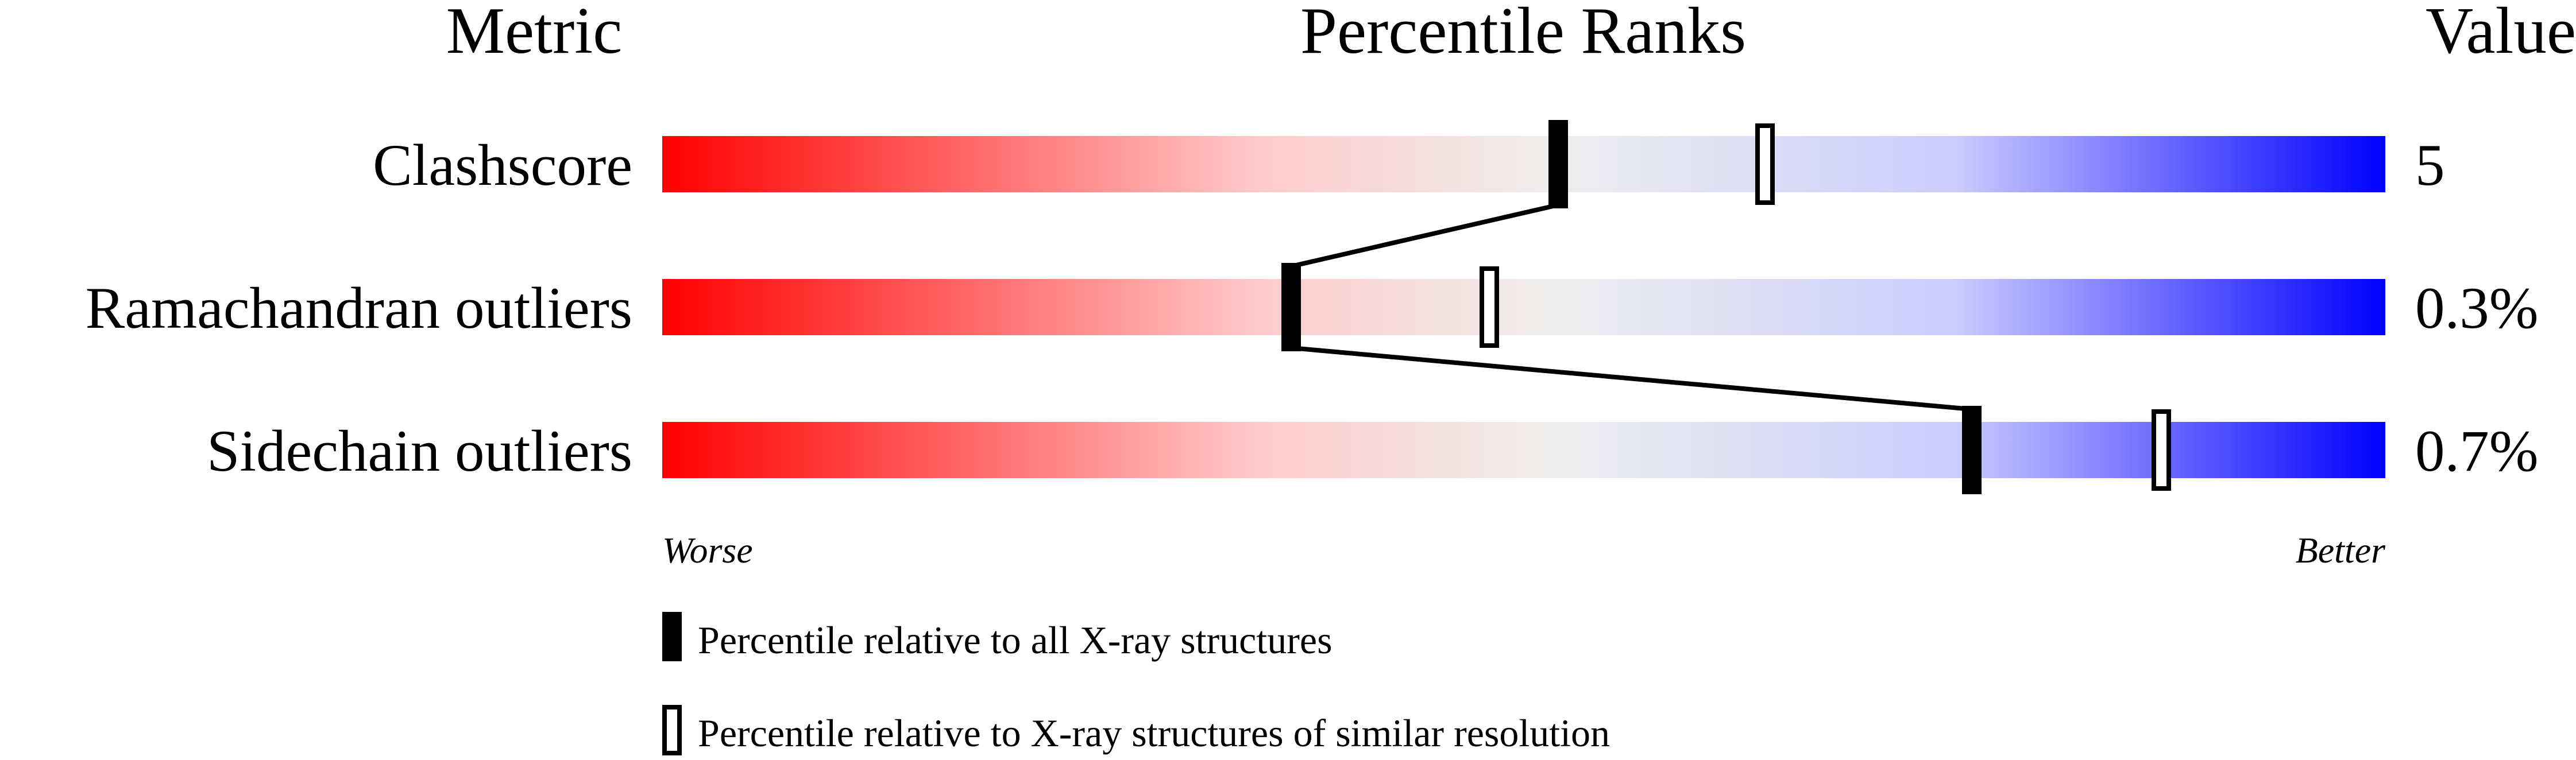  Describe the element at coordinates (1523, 33) in the screenshot. I see `header-percentile-ranks: Percentile Ranks` at that location.